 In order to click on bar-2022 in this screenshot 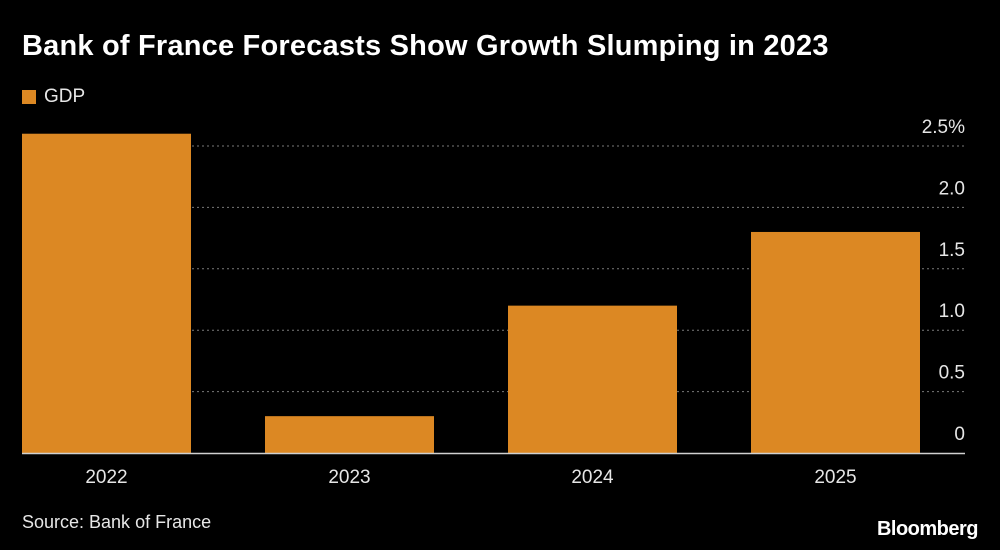, I will do `click(106, 293)`.